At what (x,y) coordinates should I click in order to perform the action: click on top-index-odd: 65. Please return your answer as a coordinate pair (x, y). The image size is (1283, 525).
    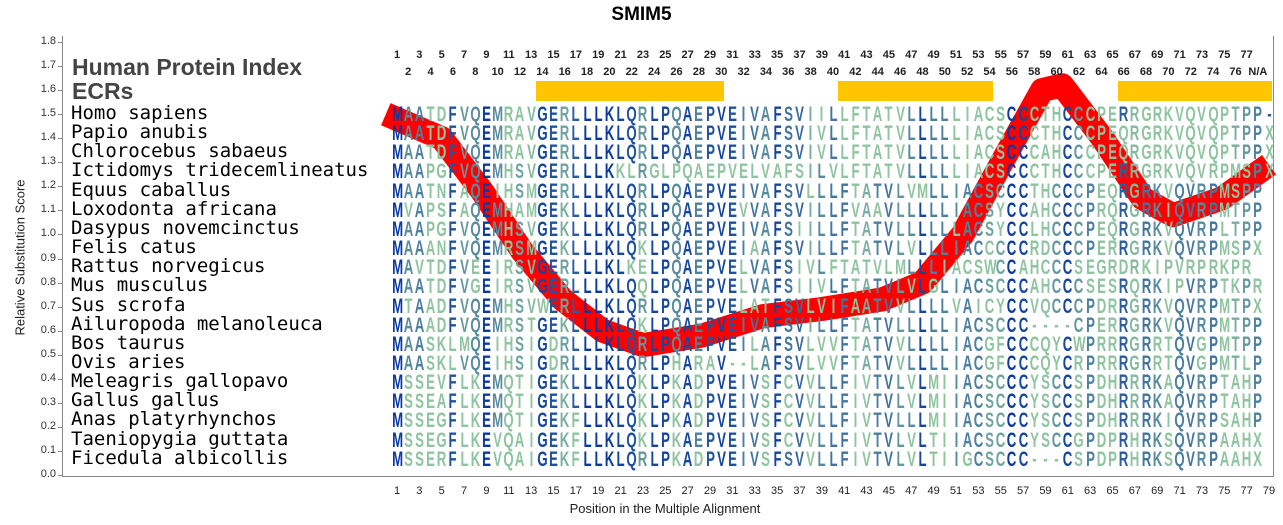
    Looking at the image, I should click on (1112, 55).